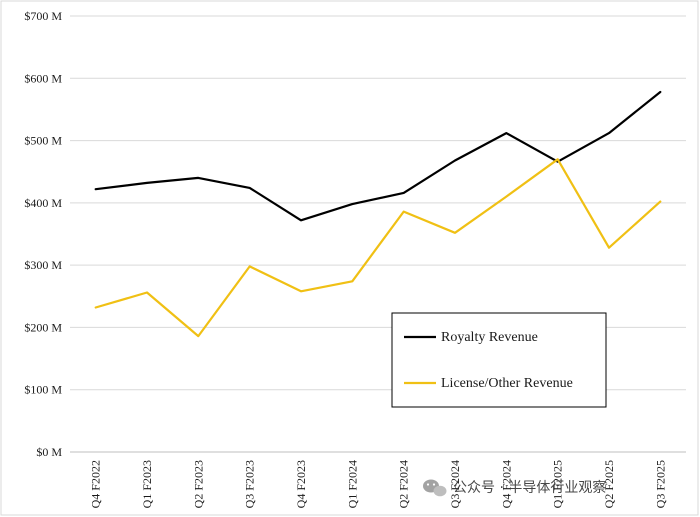  What do you see at coordinates (198, 484) in the screenshot?
I see `x-tick-label: Q2 F2023` at bounding box center [198, 484].